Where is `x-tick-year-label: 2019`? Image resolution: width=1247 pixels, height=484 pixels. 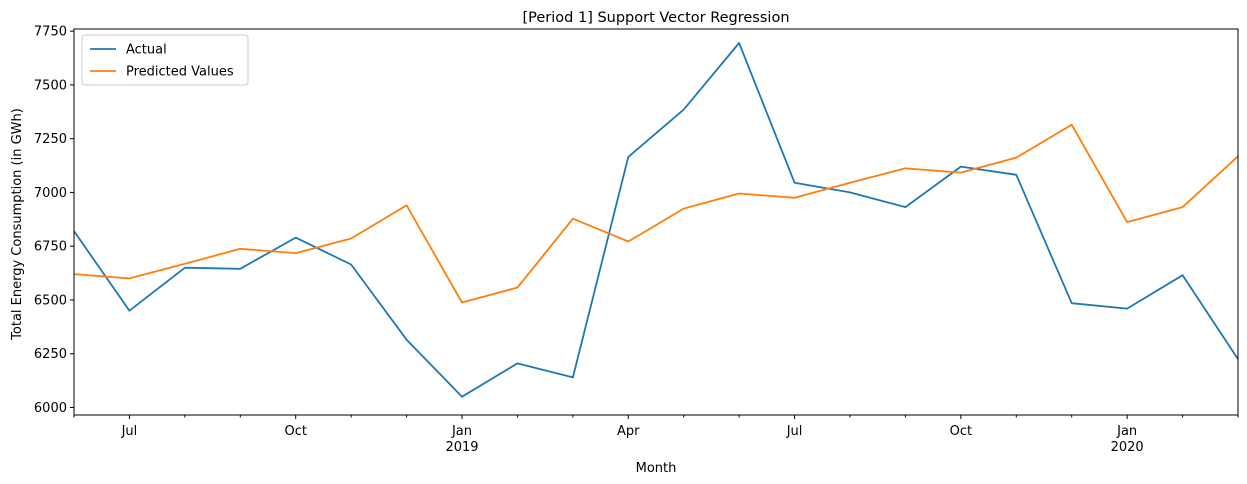 x-tick-year-label: 2019 is located at coordinates (461, 447).